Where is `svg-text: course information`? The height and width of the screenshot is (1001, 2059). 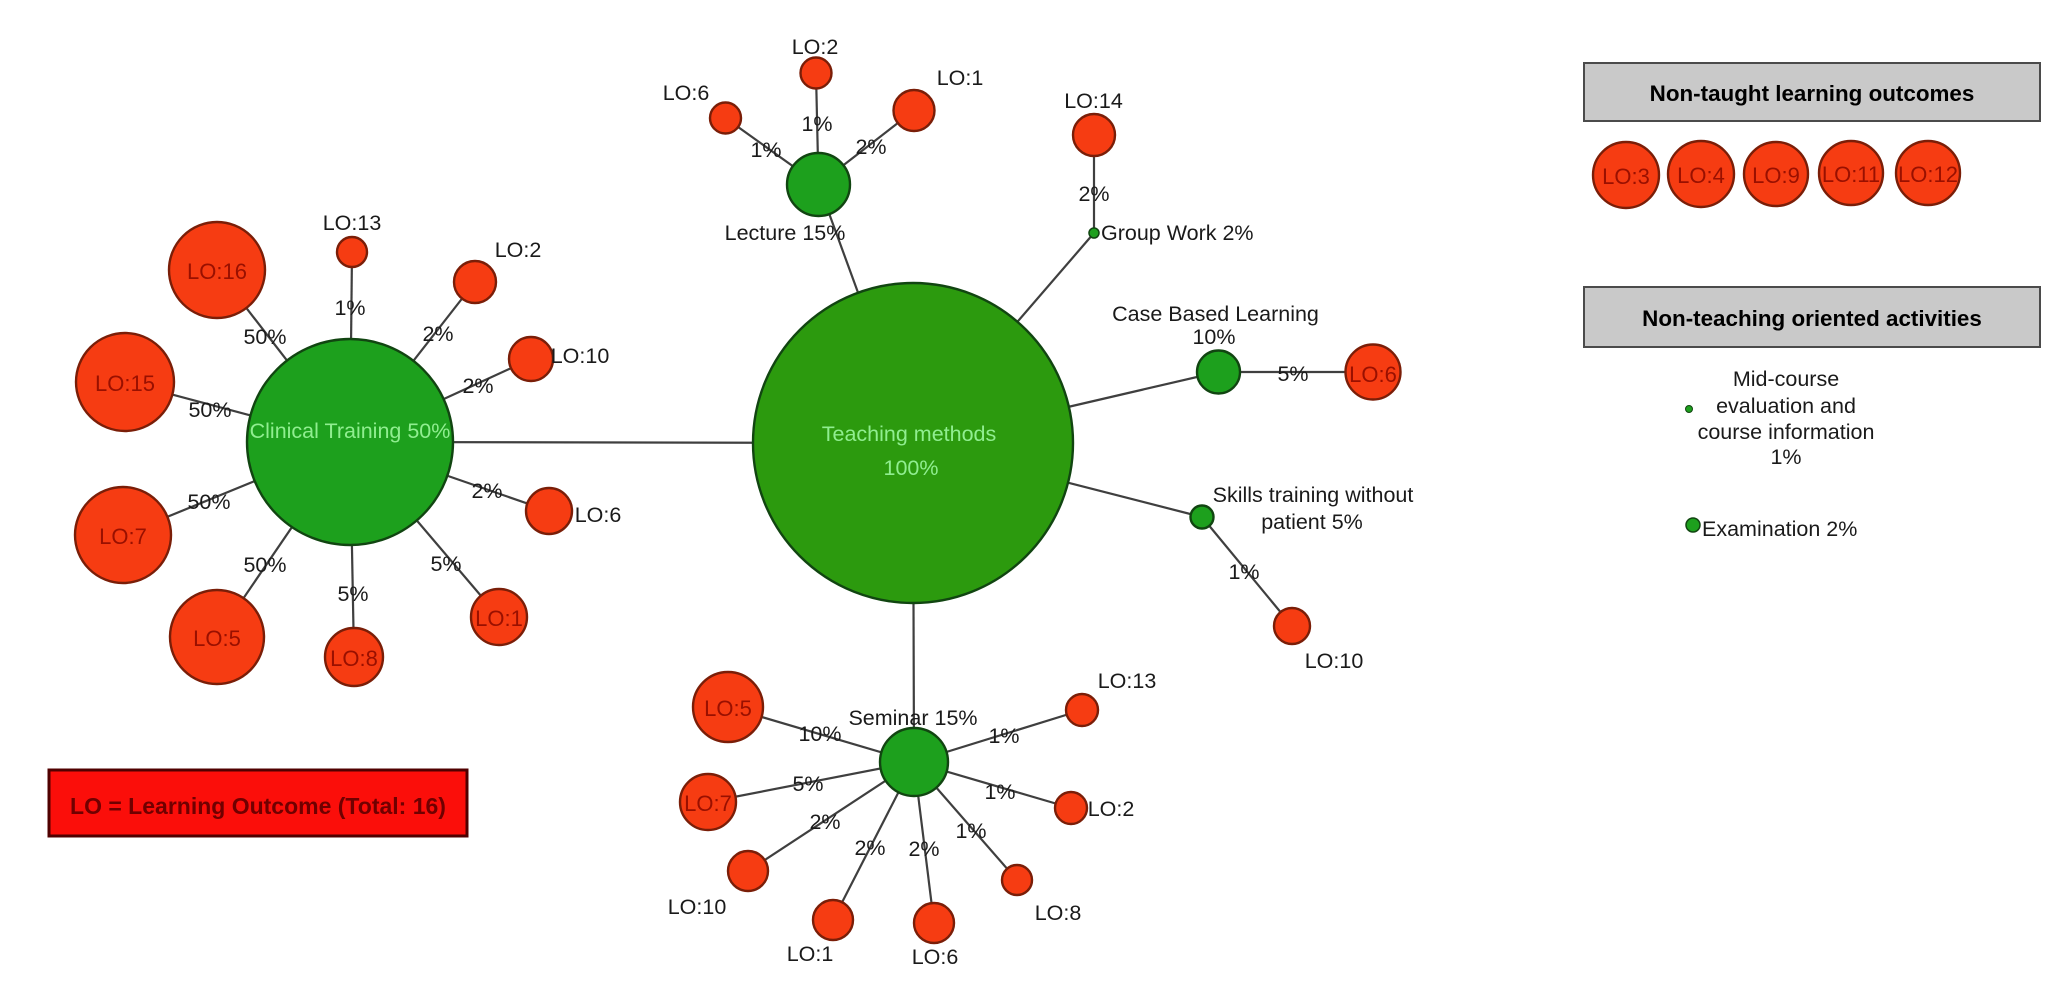
svg-text: course information is located at coordinates (1786, 432).